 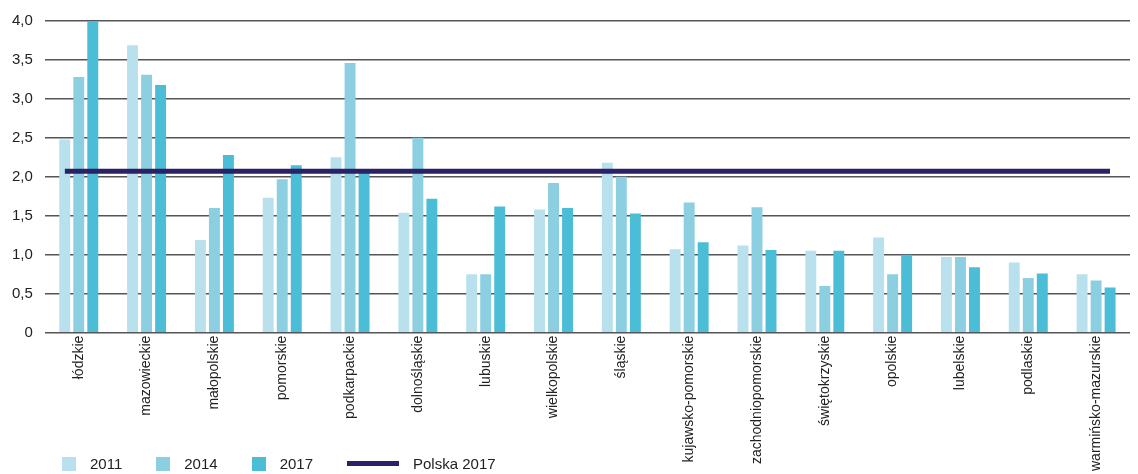 I want to click on y-tick-label: 3,5, so click(x=22, y=59).